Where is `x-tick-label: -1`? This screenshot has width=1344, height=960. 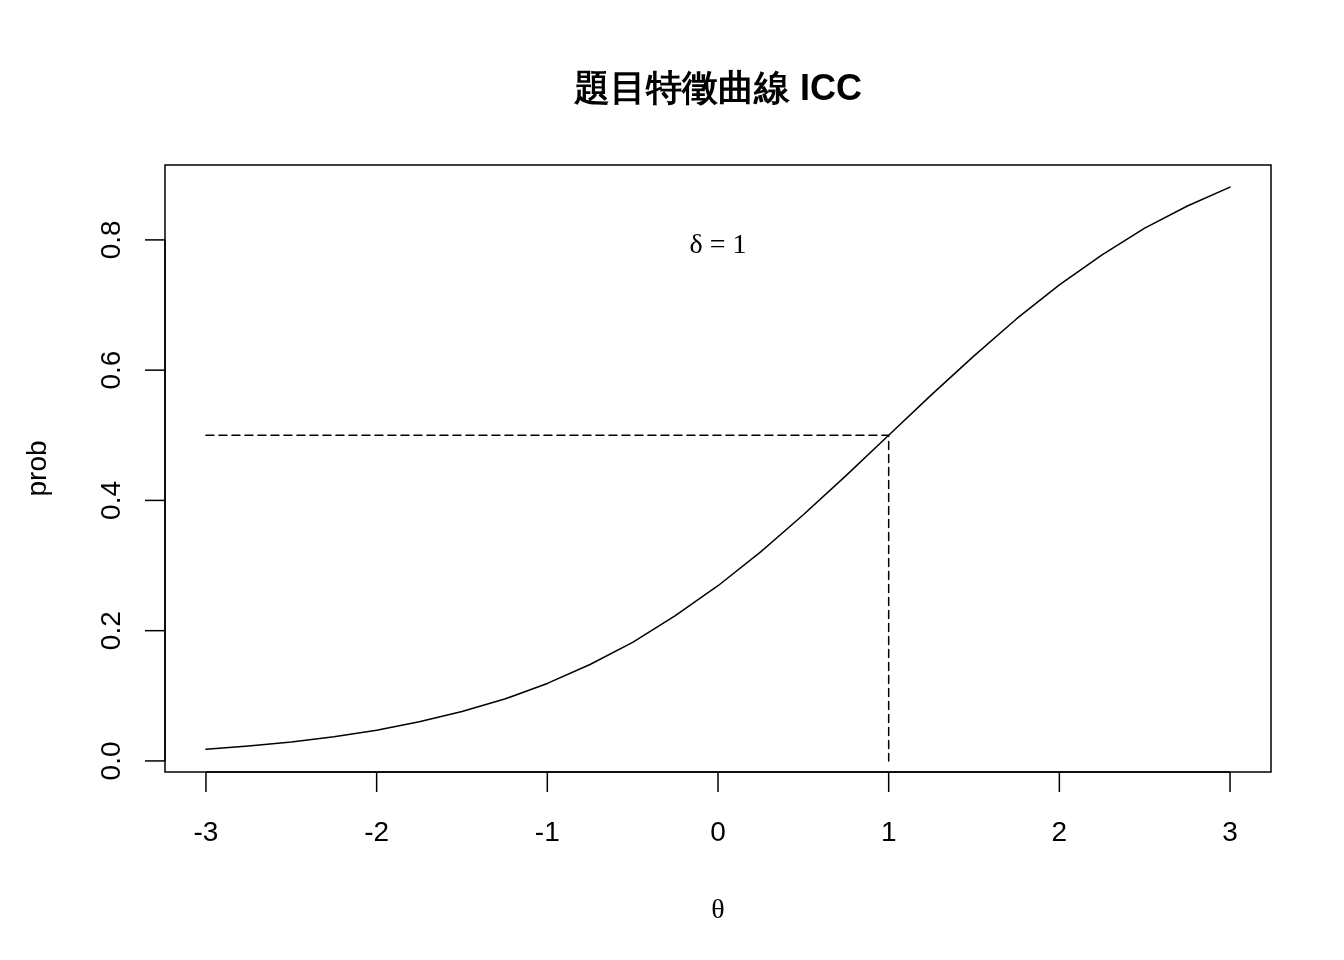 x-tick-label: -1 is located at coordinates (547, 831).